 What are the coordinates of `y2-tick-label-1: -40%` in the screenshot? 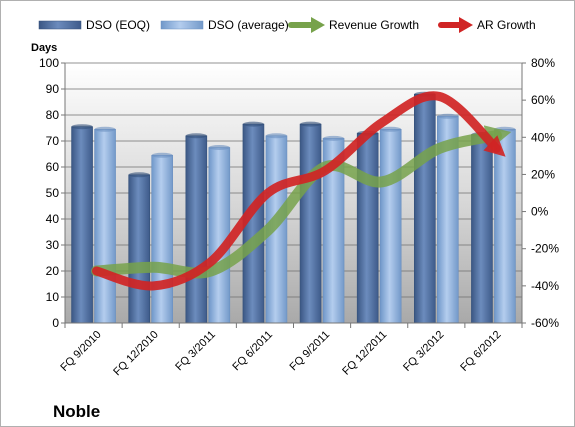 It's located at (545, 286).